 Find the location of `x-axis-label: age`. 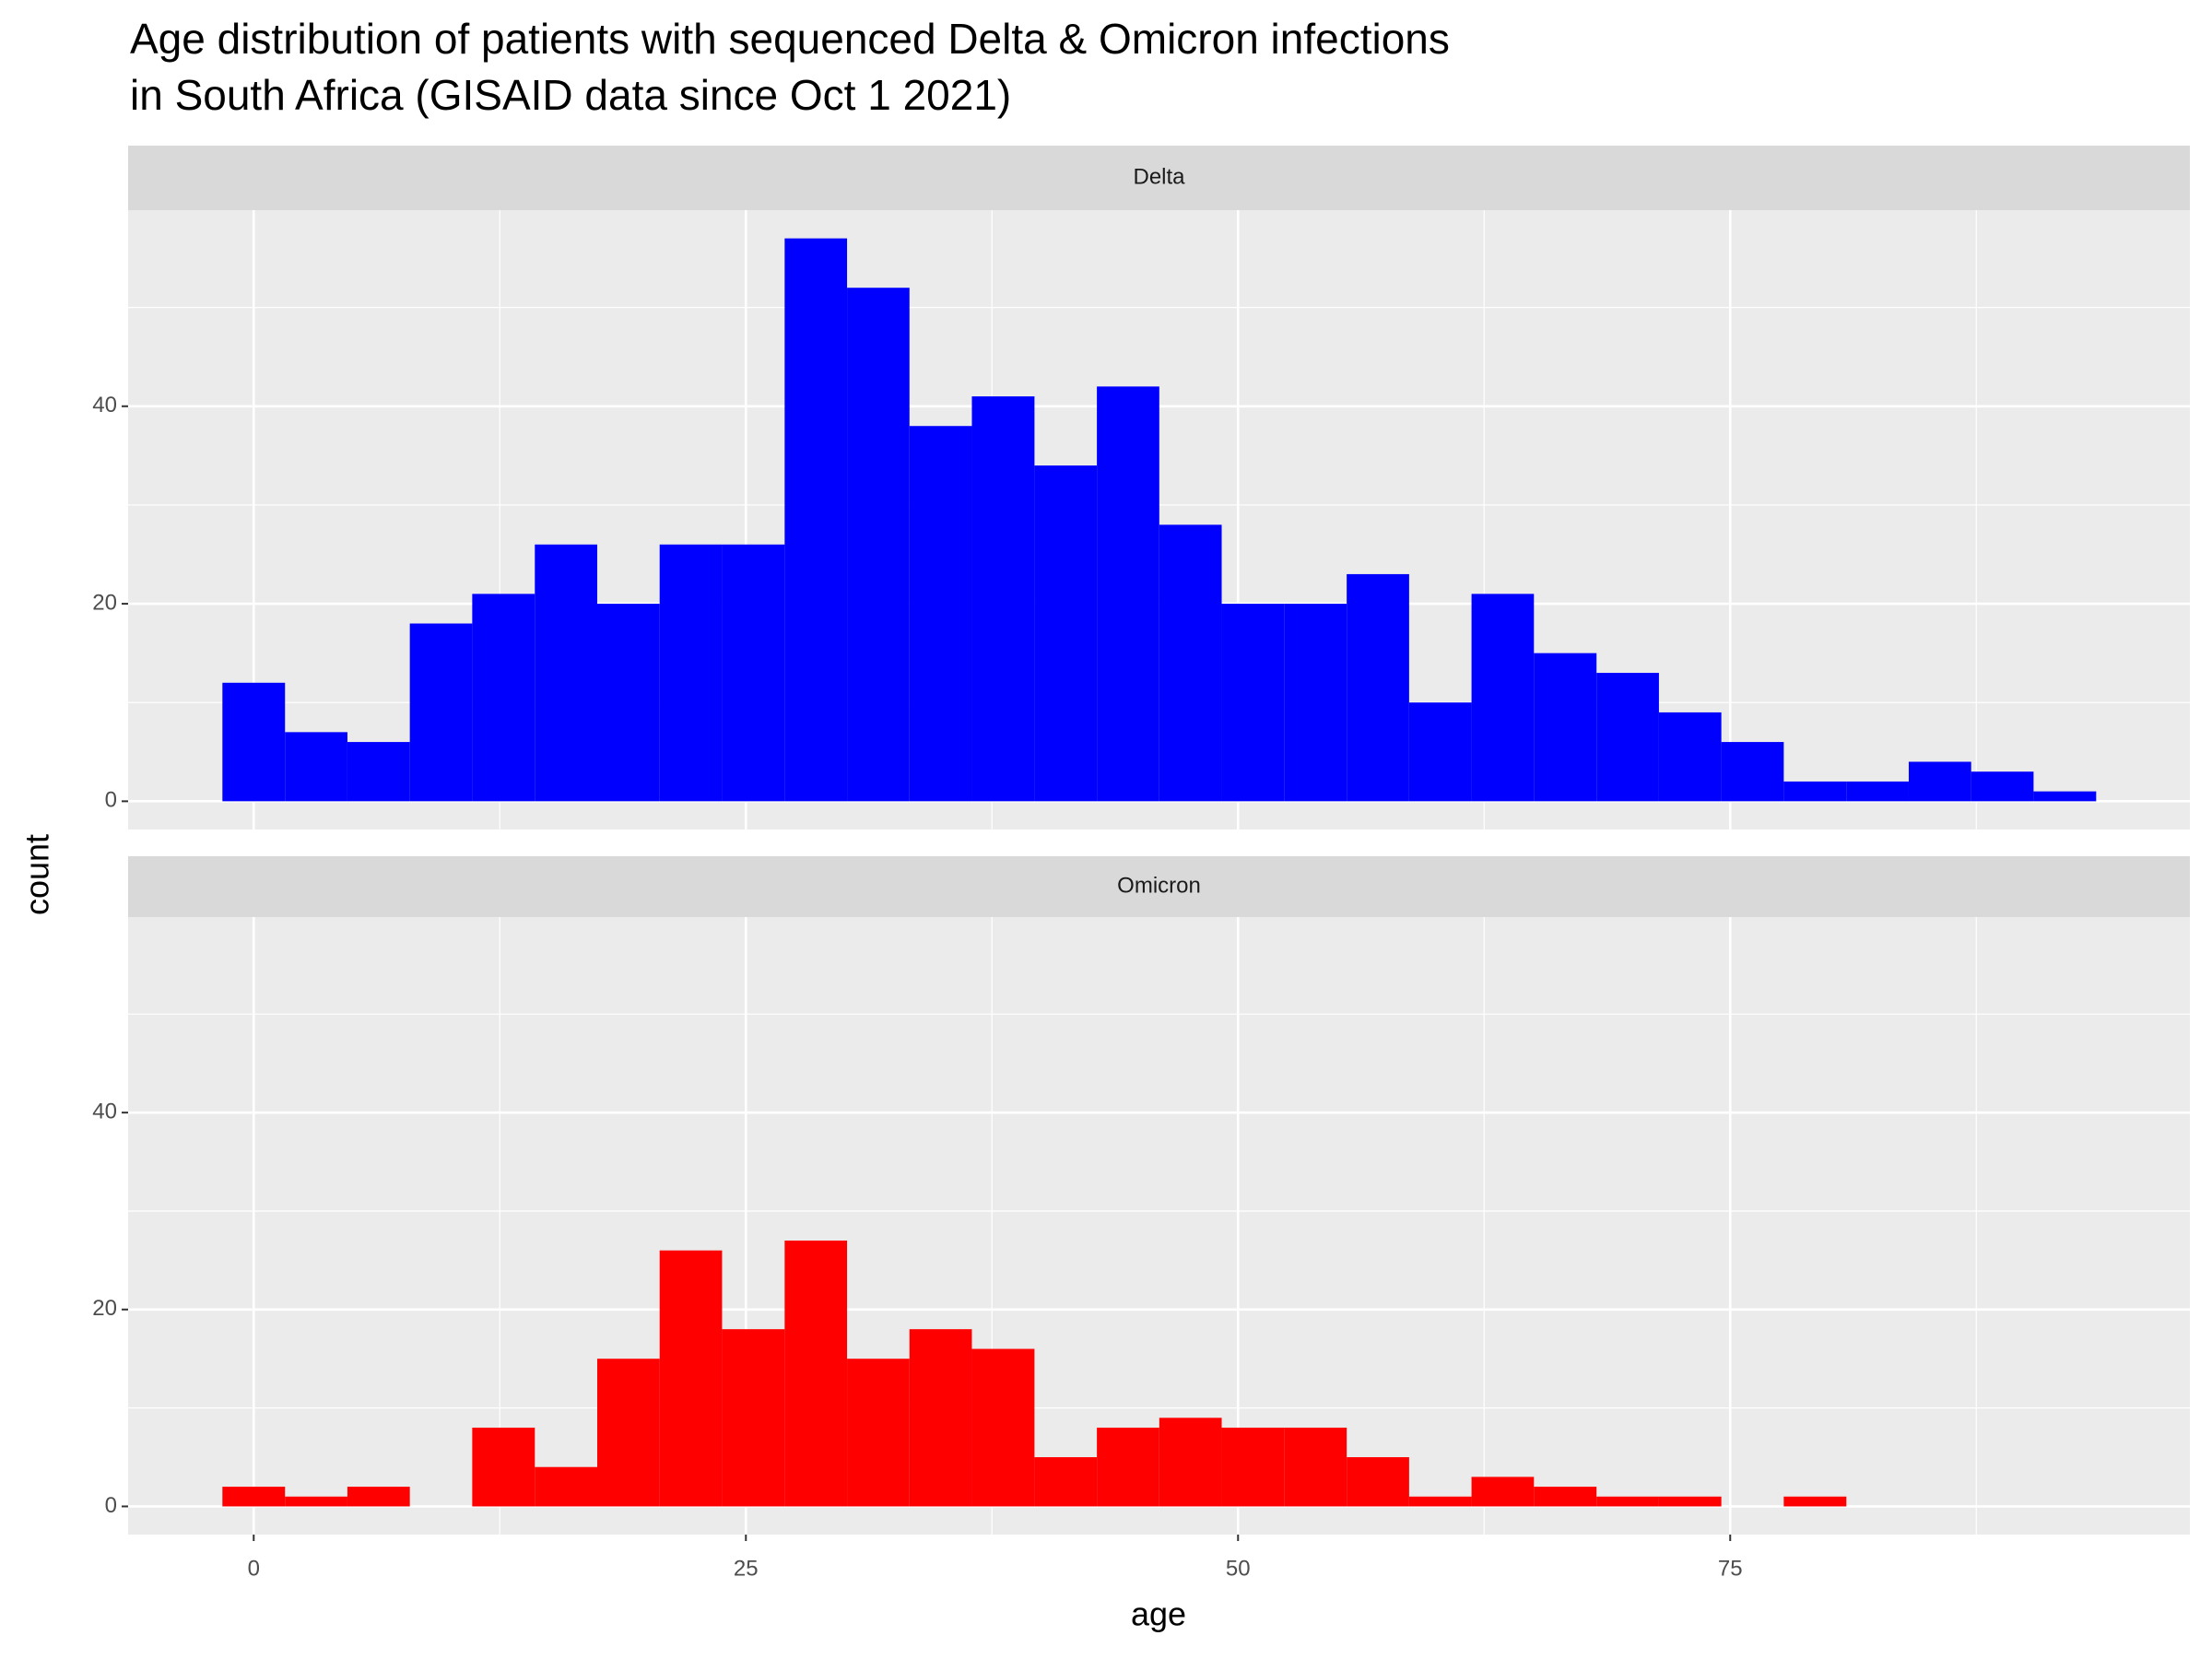

x-axis-label: age is located at coordinates (1158, 1614).